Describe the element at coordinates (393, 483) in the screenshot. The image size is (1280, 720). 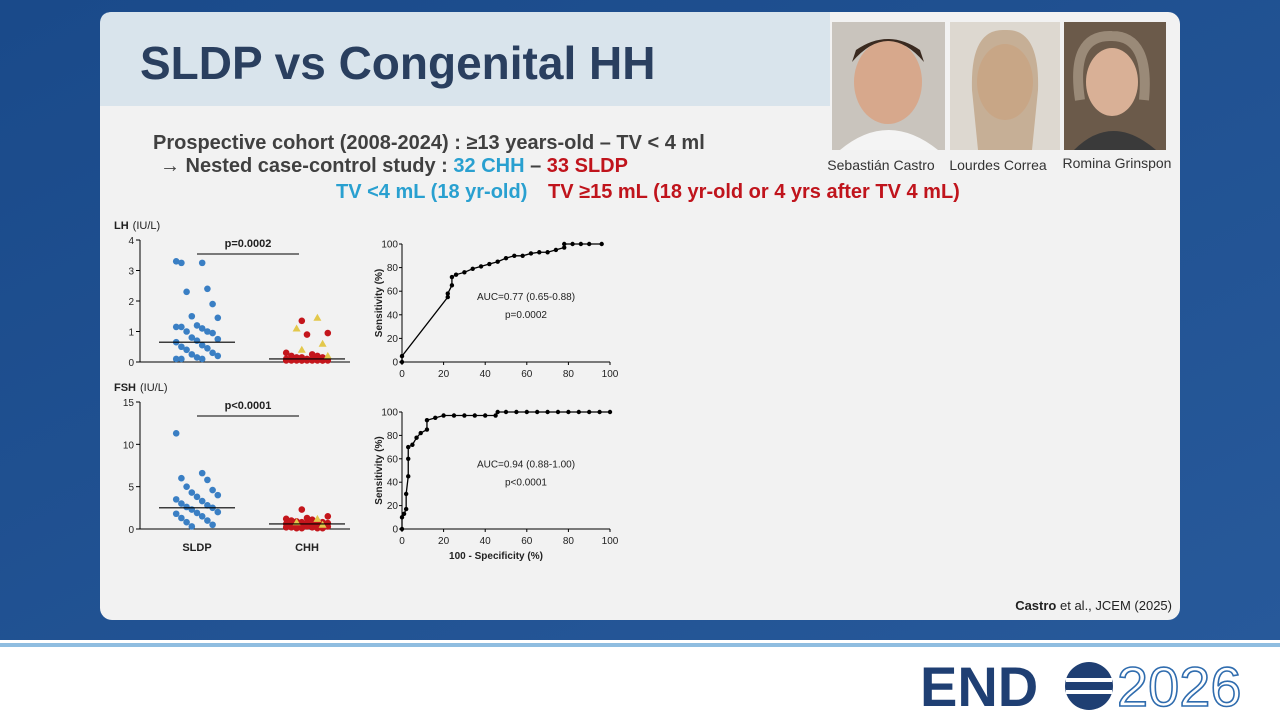
I see `y-tick-label: 40` at that location.